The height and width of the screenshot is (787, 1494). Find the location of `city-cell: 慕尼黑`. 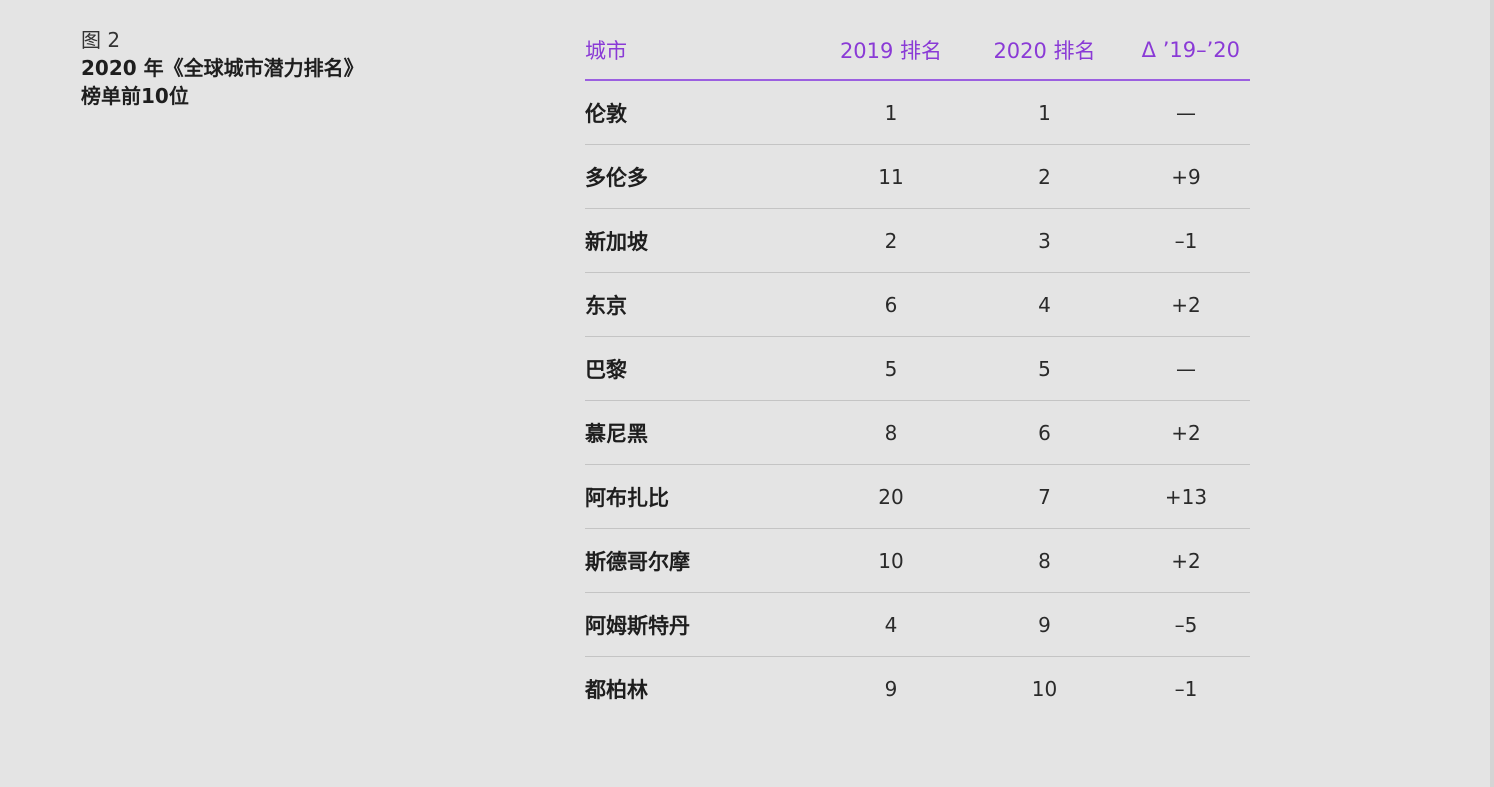

city-cell: 慕尼黑 is located at coordinates (616, 433).